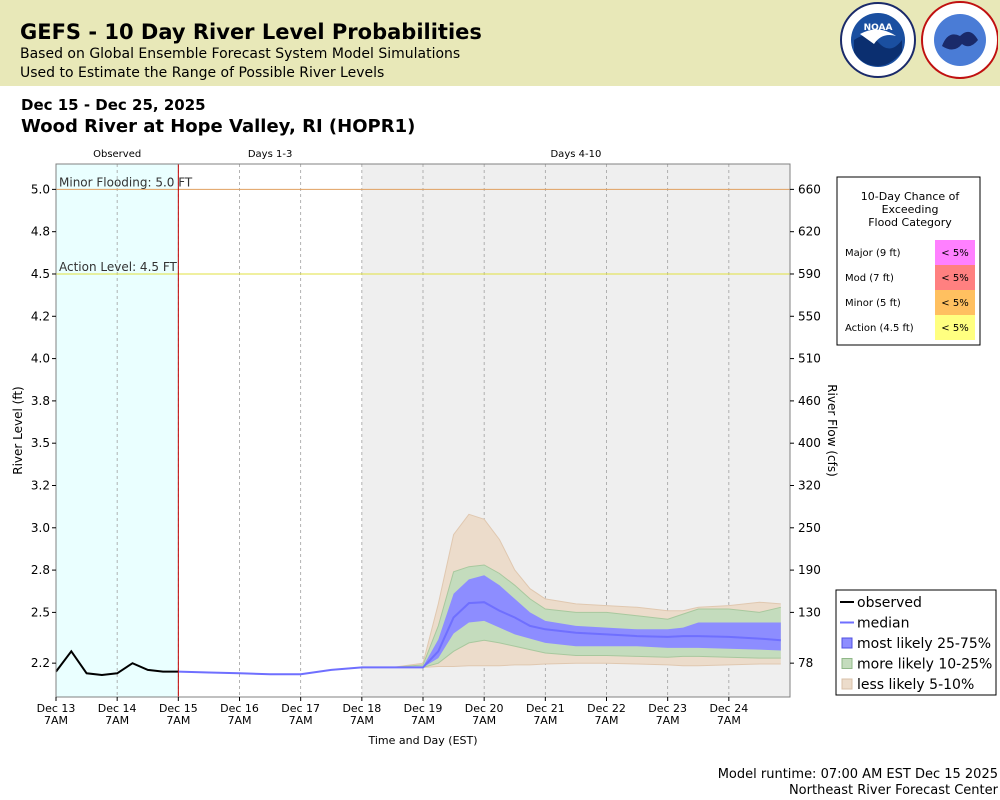 This screenshot has height=800, width=1000. What do you see at coordinates (40, 359) in the screenshot?
I see `y-tick-label-7: 4.0` at bounding box center [40, 359].